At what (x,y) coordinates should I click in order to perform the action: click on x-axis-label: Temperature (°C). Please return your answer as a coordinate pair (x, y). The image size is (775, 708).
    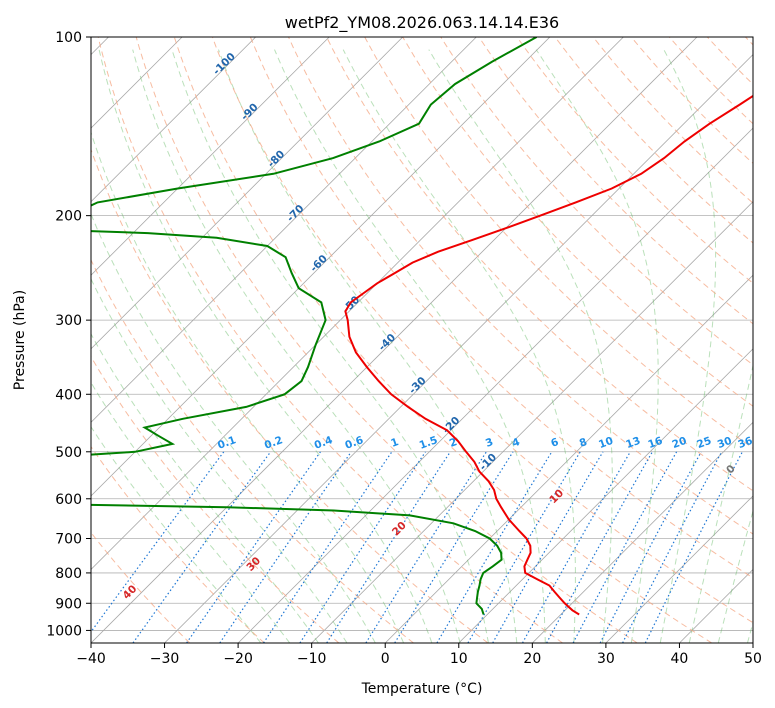
    Looking at the image, I should click on (422, 689).